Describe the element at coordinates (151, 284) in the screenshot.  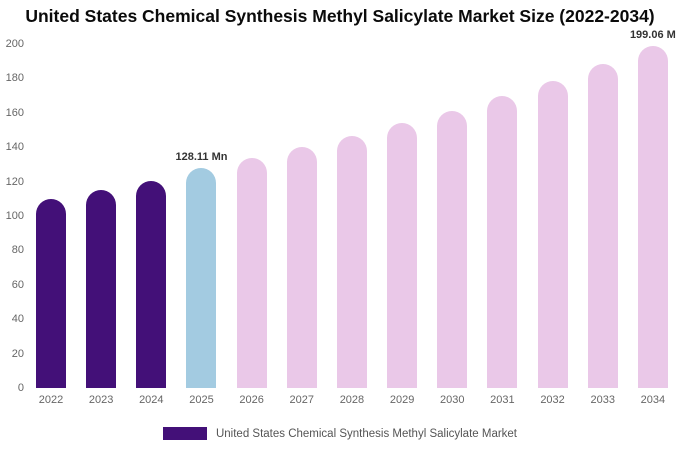
I see `bar-2024` at that location.